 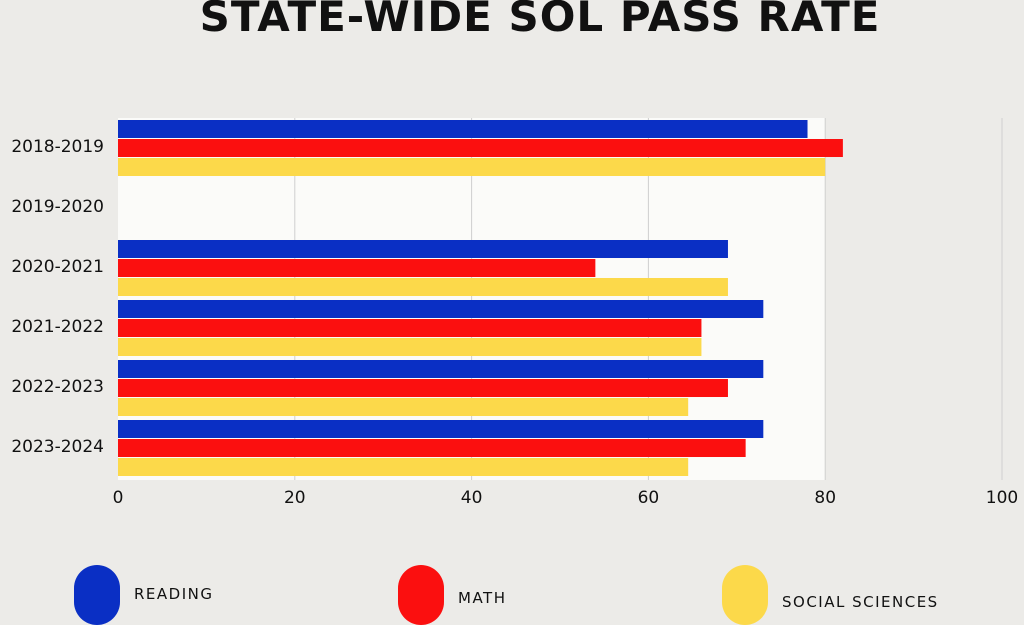 I want to click on y-category-label: 2023-2024, so click(x=57, y=447).